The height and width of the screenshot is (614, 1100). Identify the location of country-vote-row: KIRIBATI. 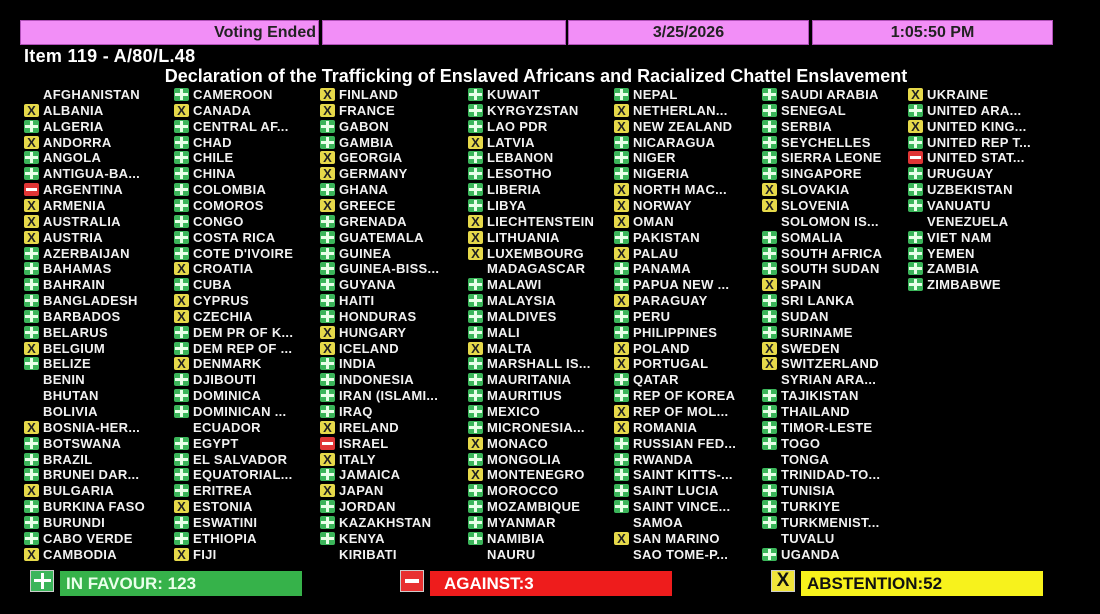
(358, 554).